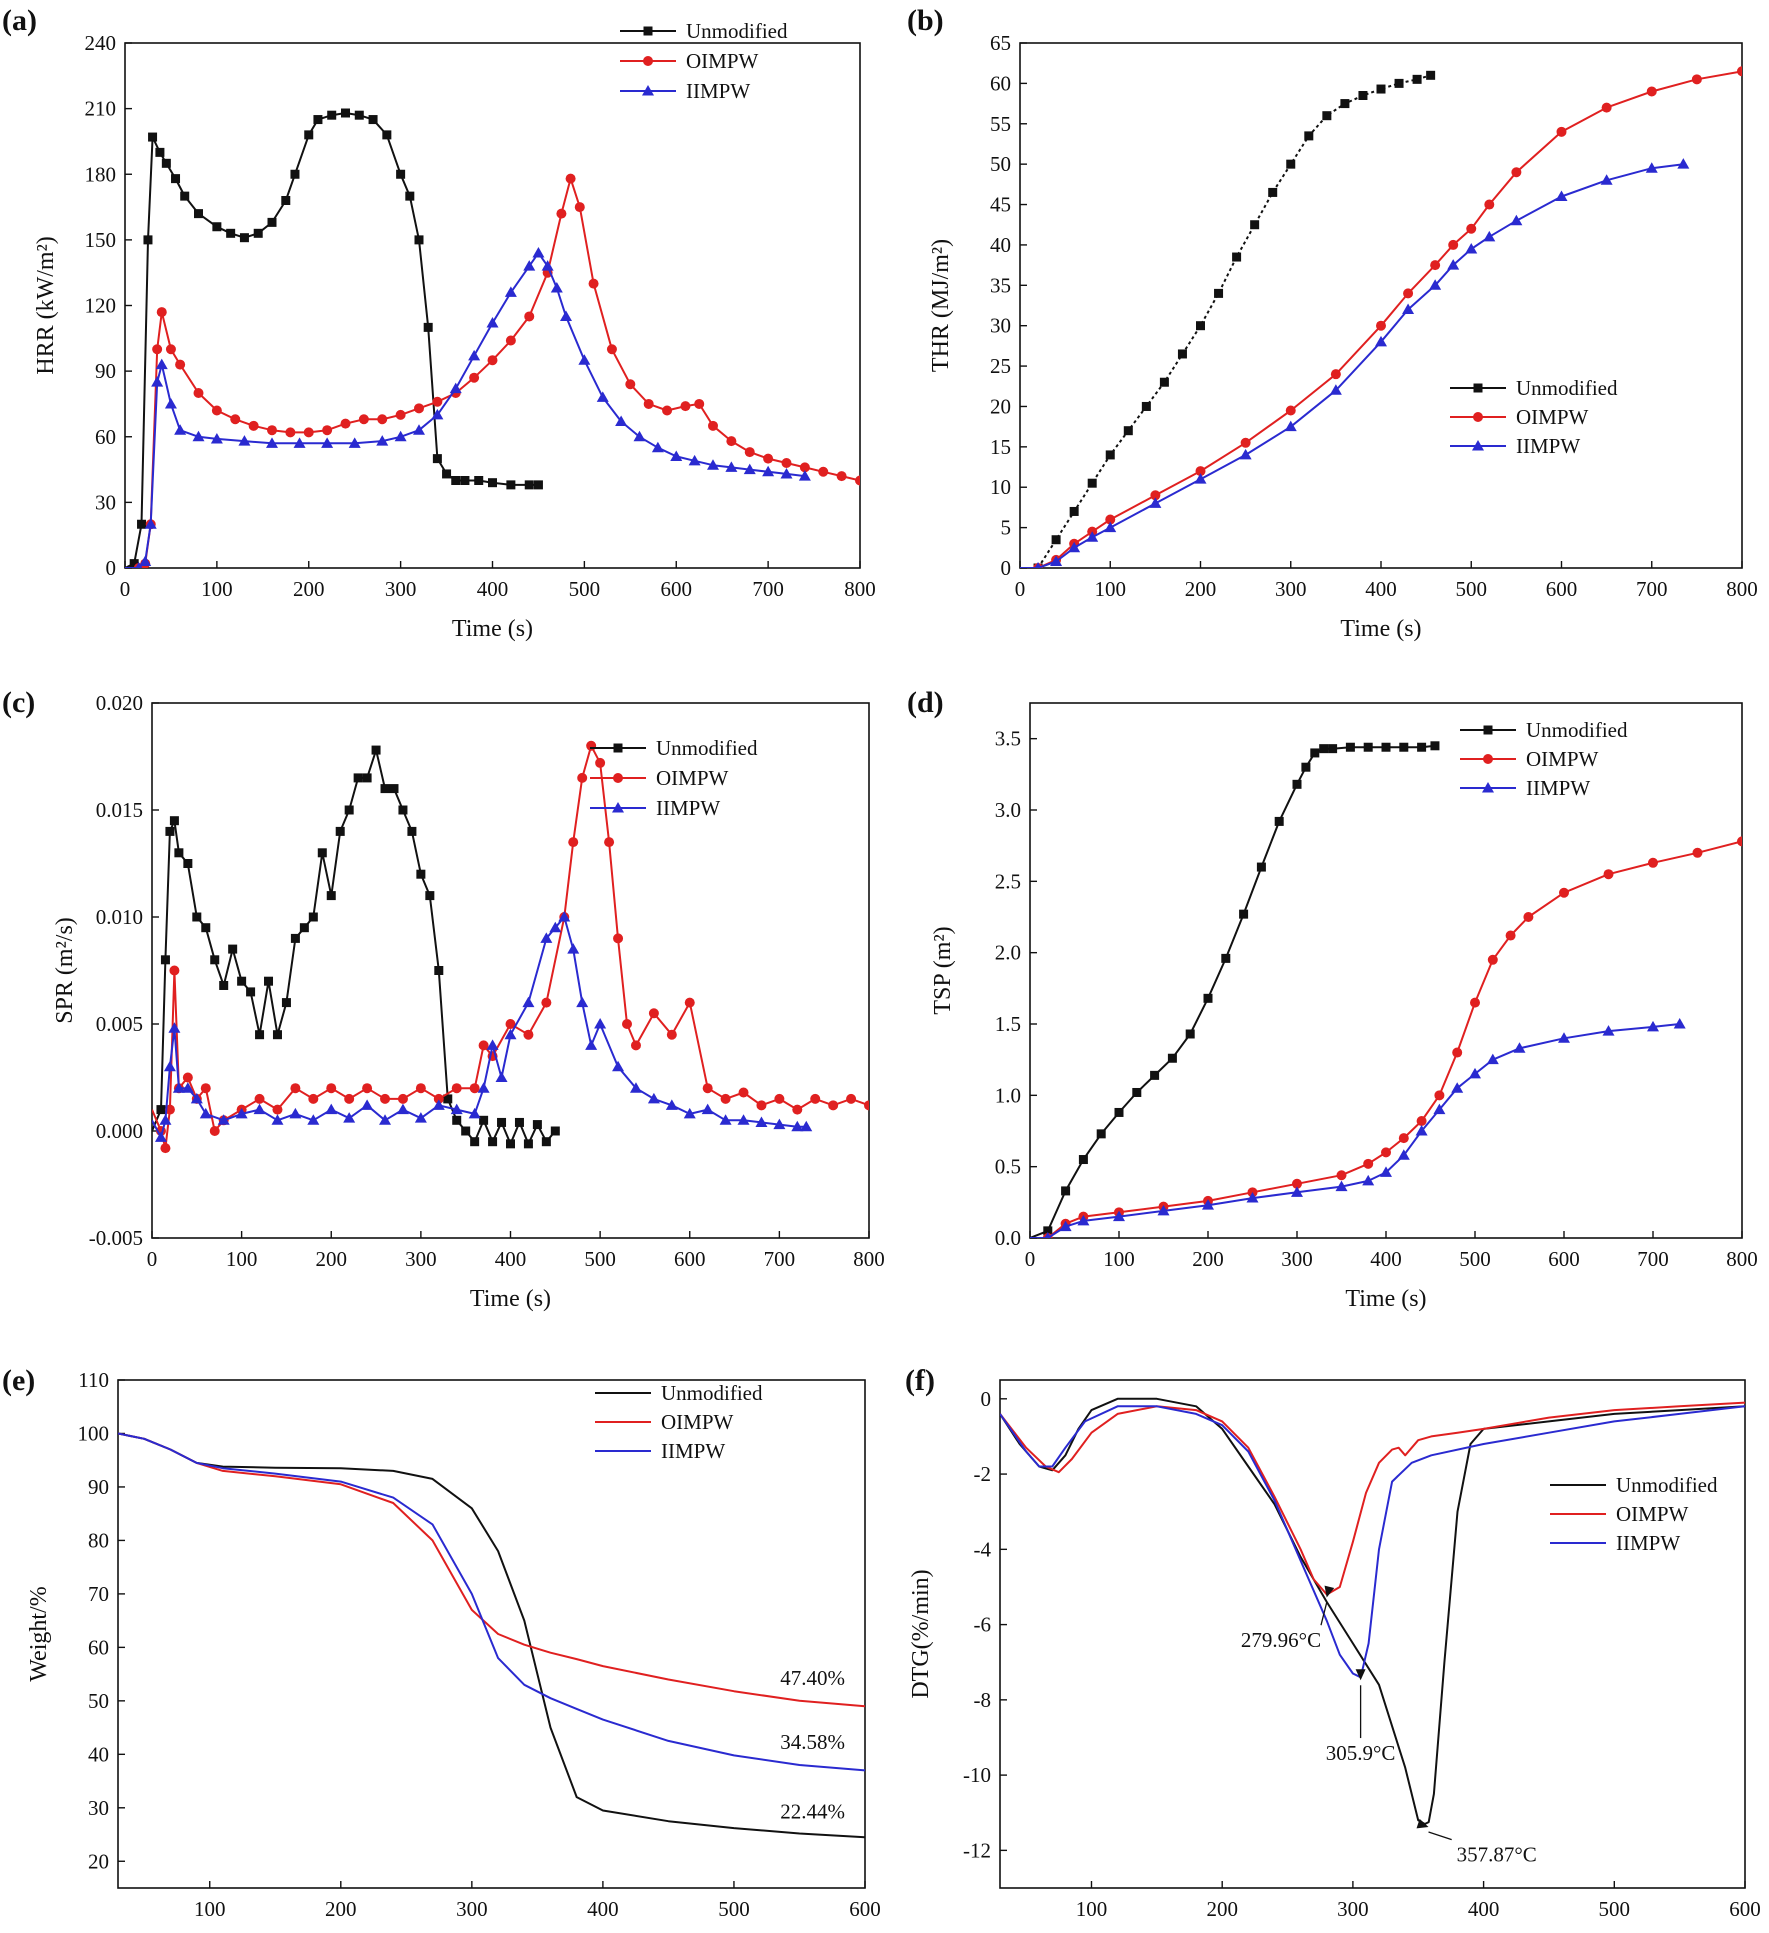 Image resolution: width=1769 pixels, height=1933 pixels. I want to click on series-line-iimpw, so click(491, 1602).